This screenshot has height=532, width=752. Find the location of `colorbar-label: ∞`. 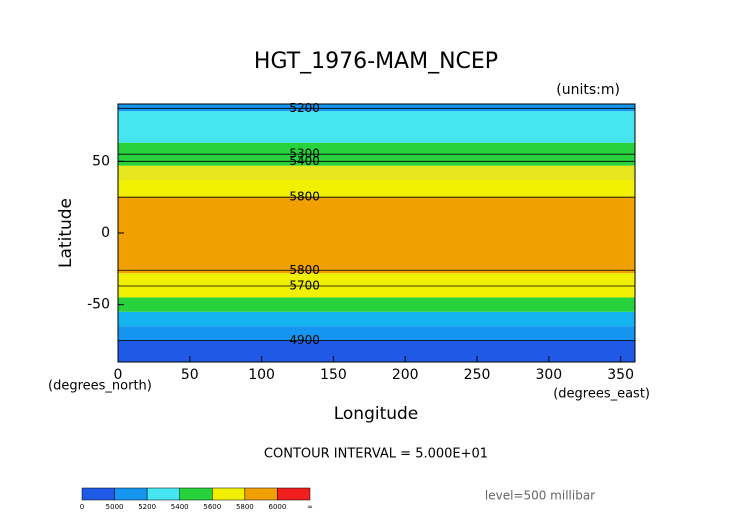

colorbar-label: ∞ is located at coordinates (310, 507).